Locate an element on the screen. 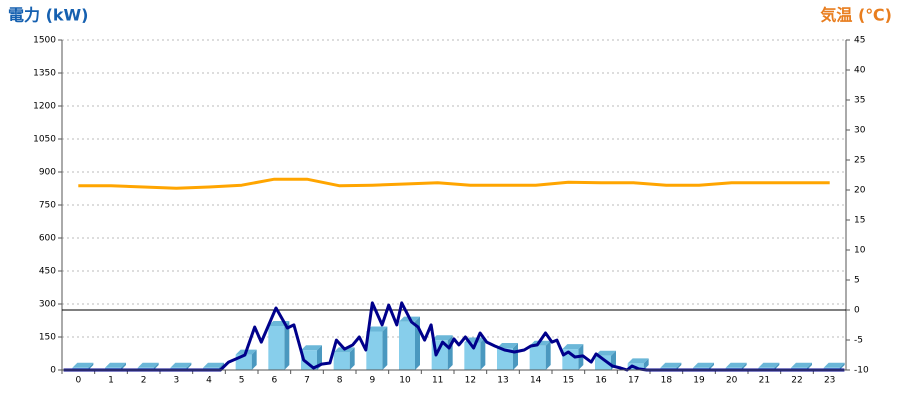  y2-tick-label: -5 is located at coordinates (858, 341).